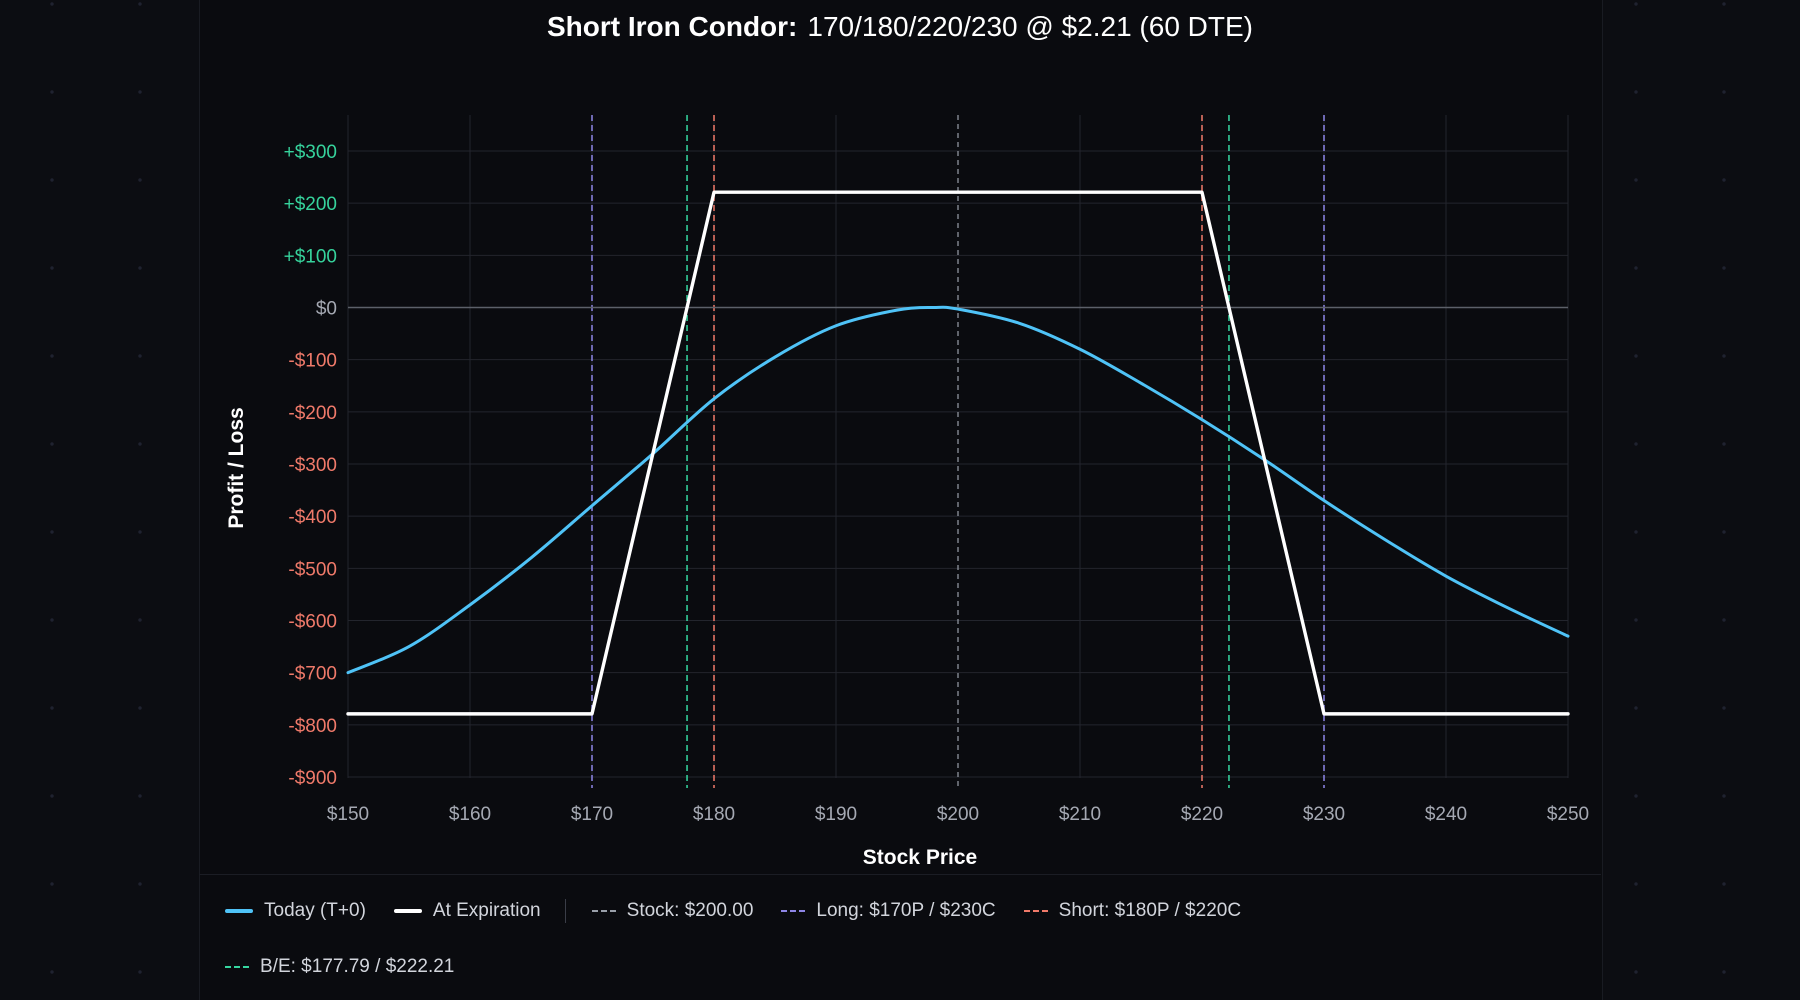 The height and width of the screenshot is (1000, 1800). I want to click on legend-label-short: Short: $180P / $220C, so click(1150, 910).